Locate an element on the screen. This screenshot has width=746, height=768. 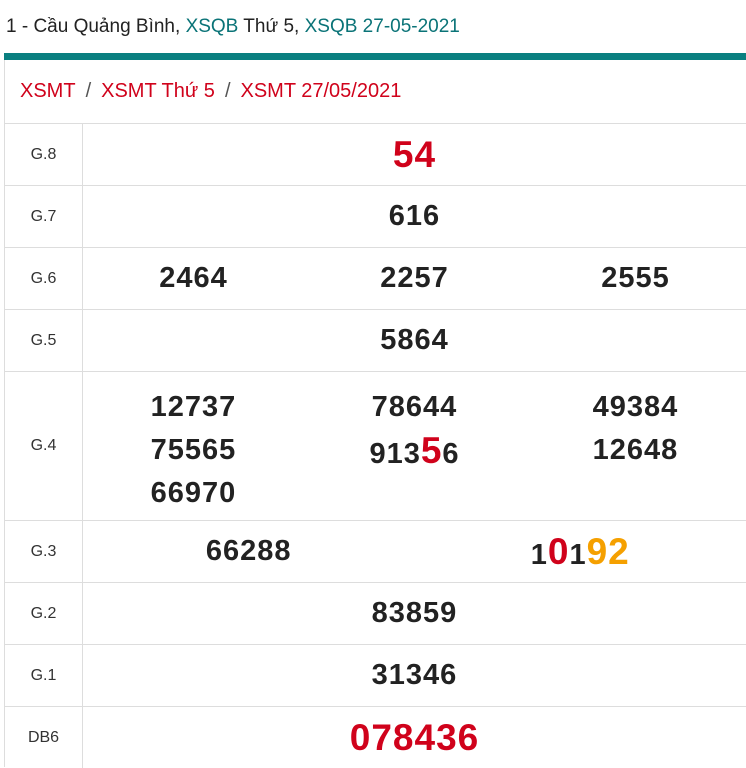
prize-number: 2464 is located at coordinates (193, 278).